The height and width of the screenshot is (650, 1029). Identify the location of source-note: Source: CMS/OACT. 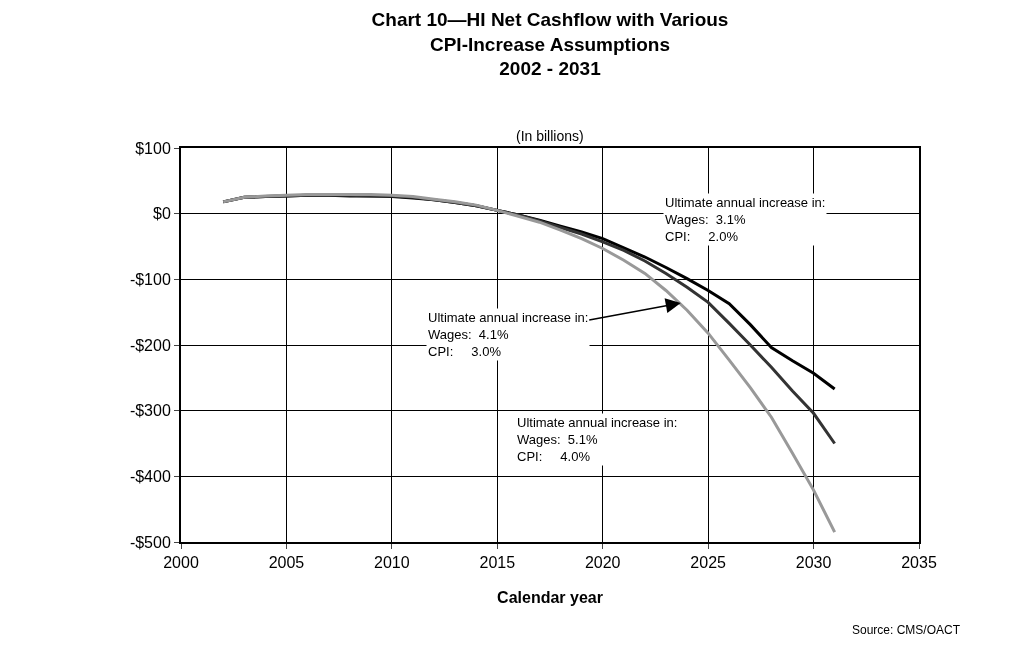
(906, 630).